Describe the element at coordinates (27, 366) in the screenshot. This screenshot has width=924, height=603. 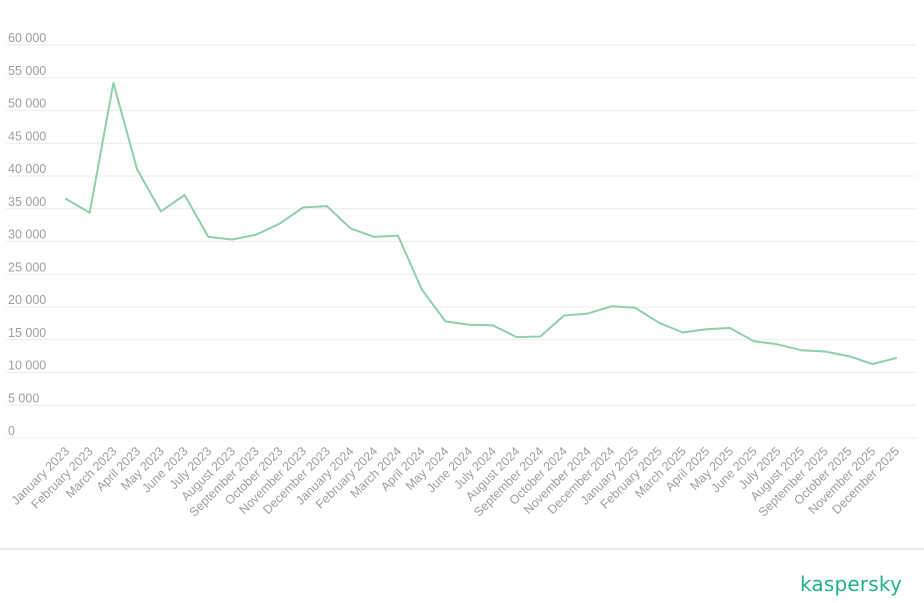
I see `y-tick-label: 10 000` at that location.